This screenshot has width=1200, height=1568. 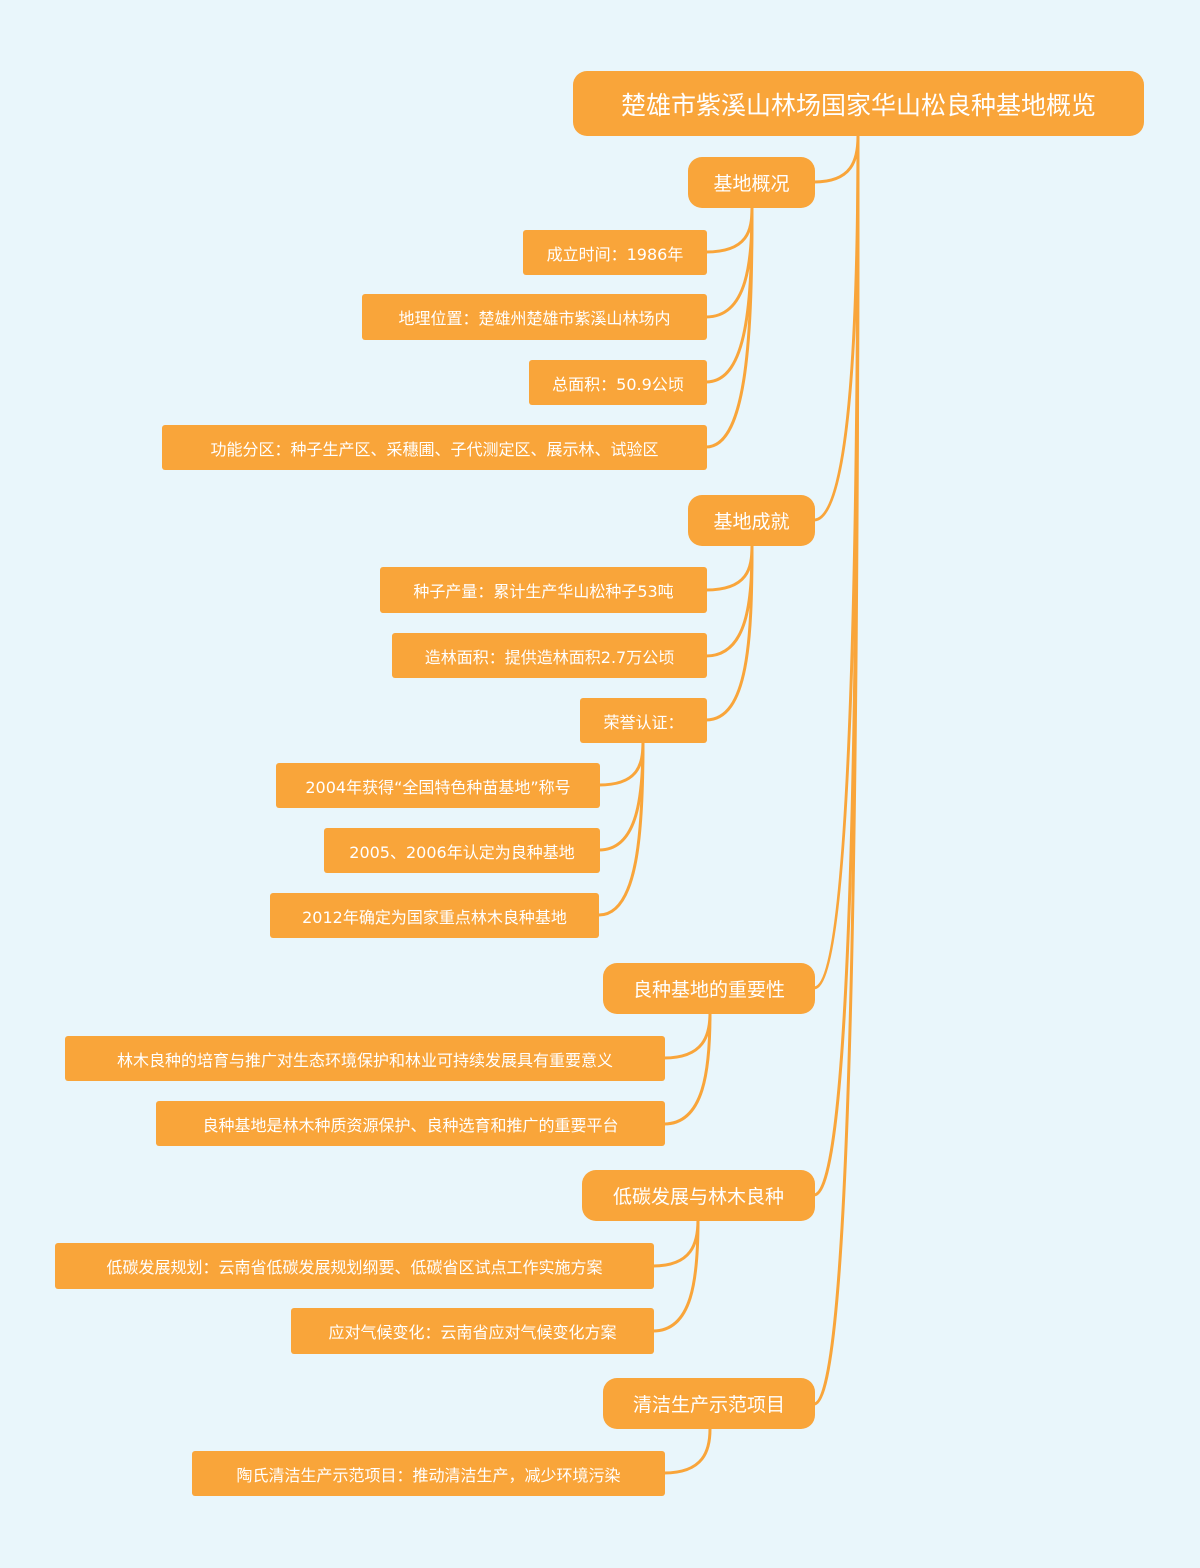 What do you see at coordinates (549, 655) in the screenshot?
I see `leaf-node-afforestation: 造林面积：提供造林面积2.7万公顷` at bounding box center [549, 655].